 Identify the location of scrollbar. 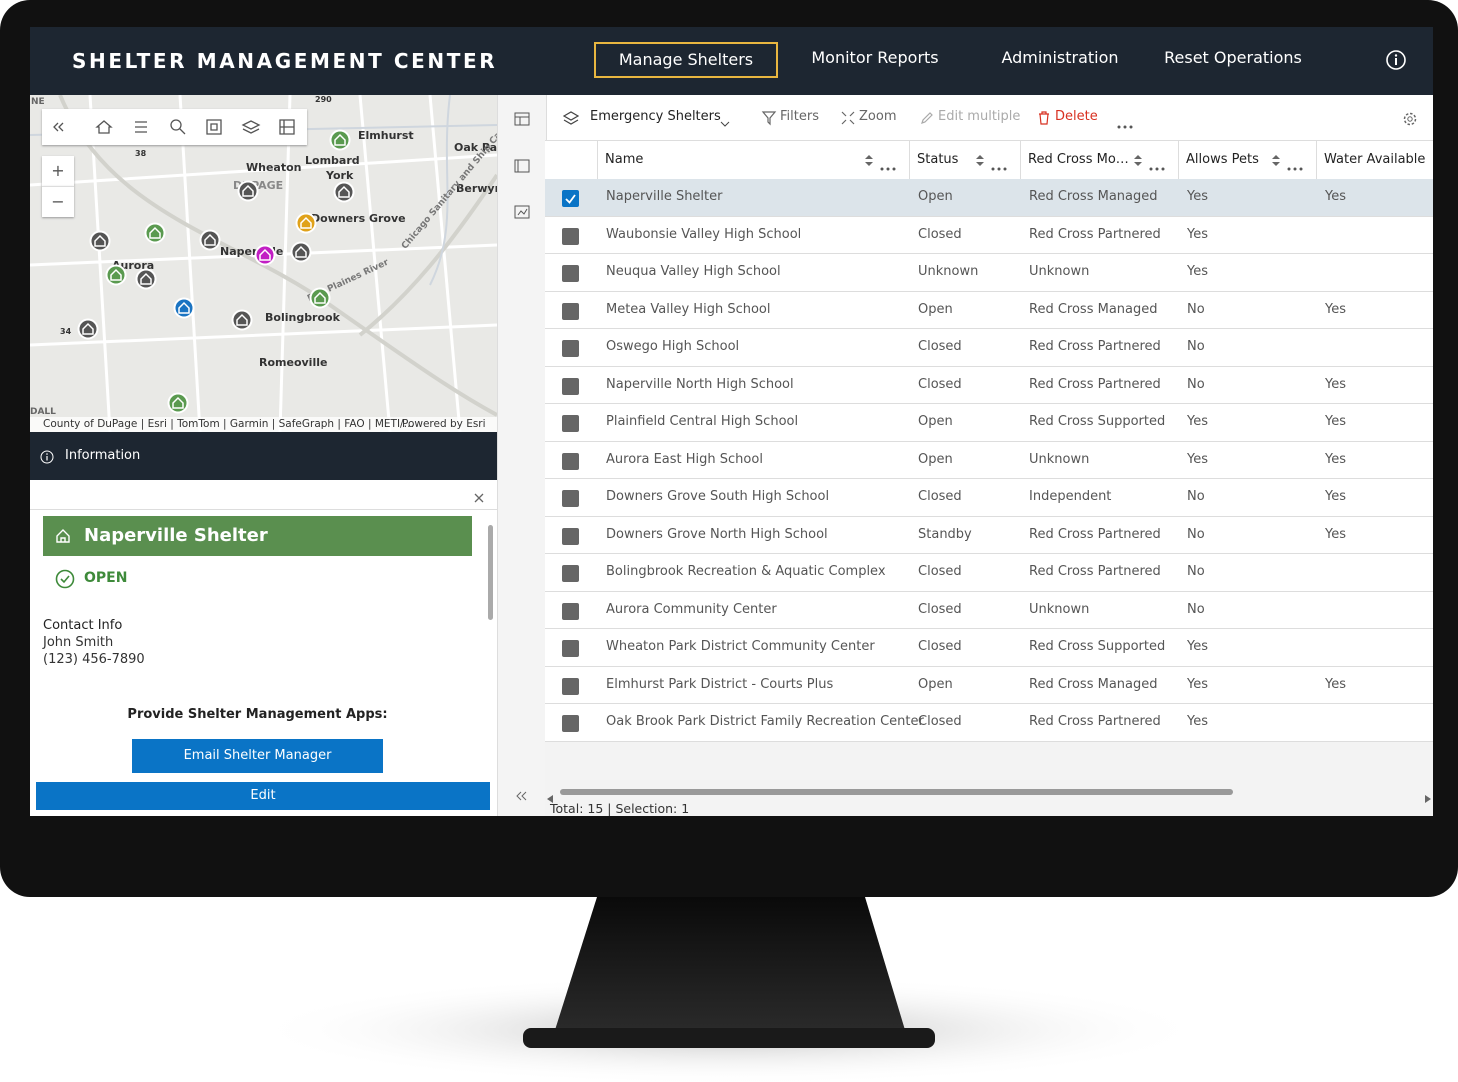
(490, 572).